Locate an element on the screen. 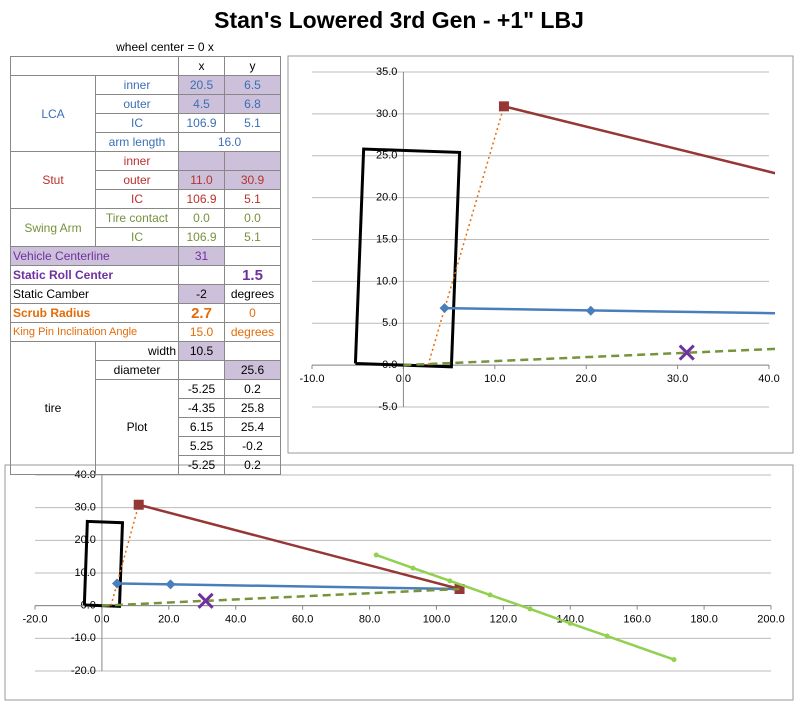 The image size is (799, 703). y-tick-label: 15.0 is located at coordinates (386, 239).